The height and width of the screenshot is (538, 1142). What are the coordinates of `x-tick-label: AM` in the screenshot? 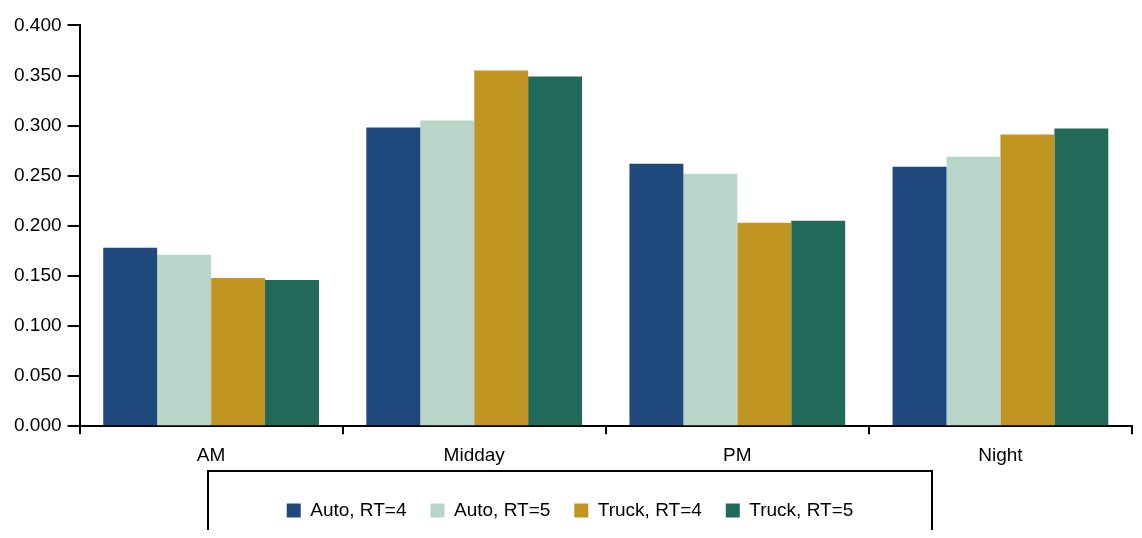 It's located at (211, 454).